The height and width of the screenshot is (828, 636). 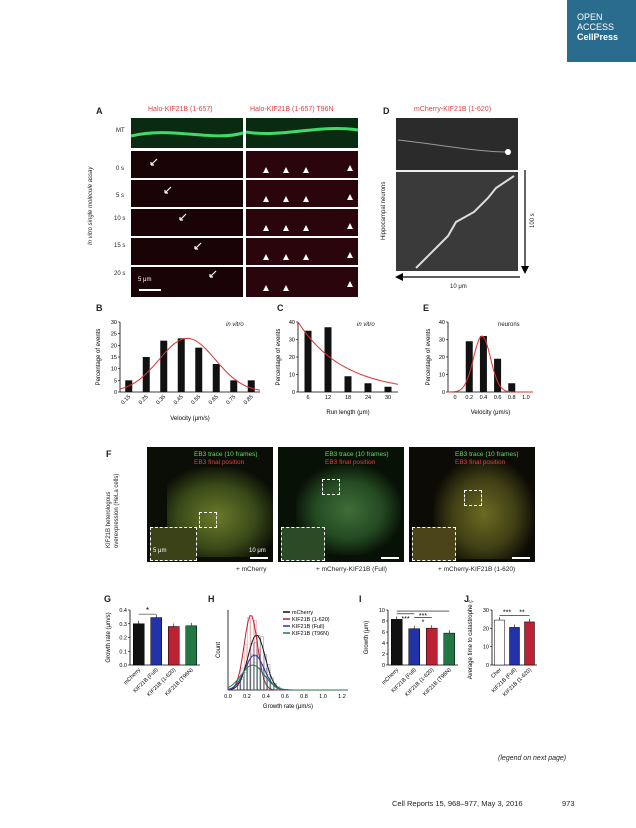 What do you see at coordinates (123, 611) in the screenshot?
I see `y-tick-label: 0.4` at bounding box center [123, 611].